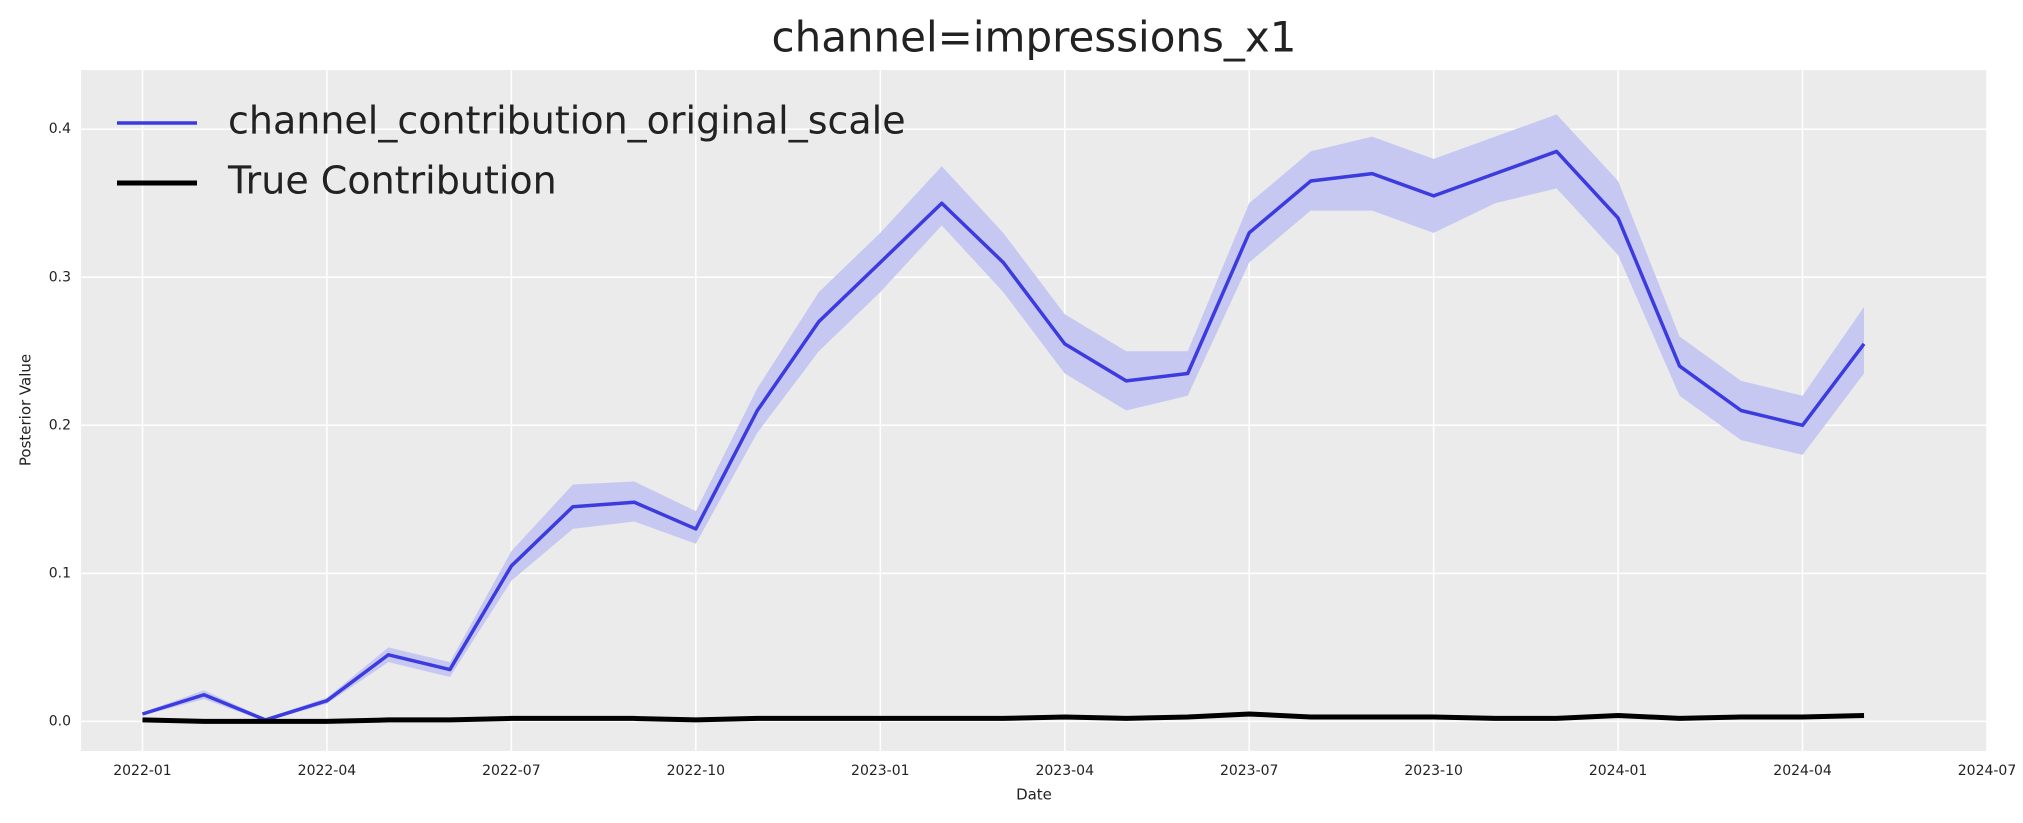 The image size is (2023, 823). Describe the element at coordinates (1618, 771) in the screenshot. I see `x-tick-label: 2024-01` at that location.